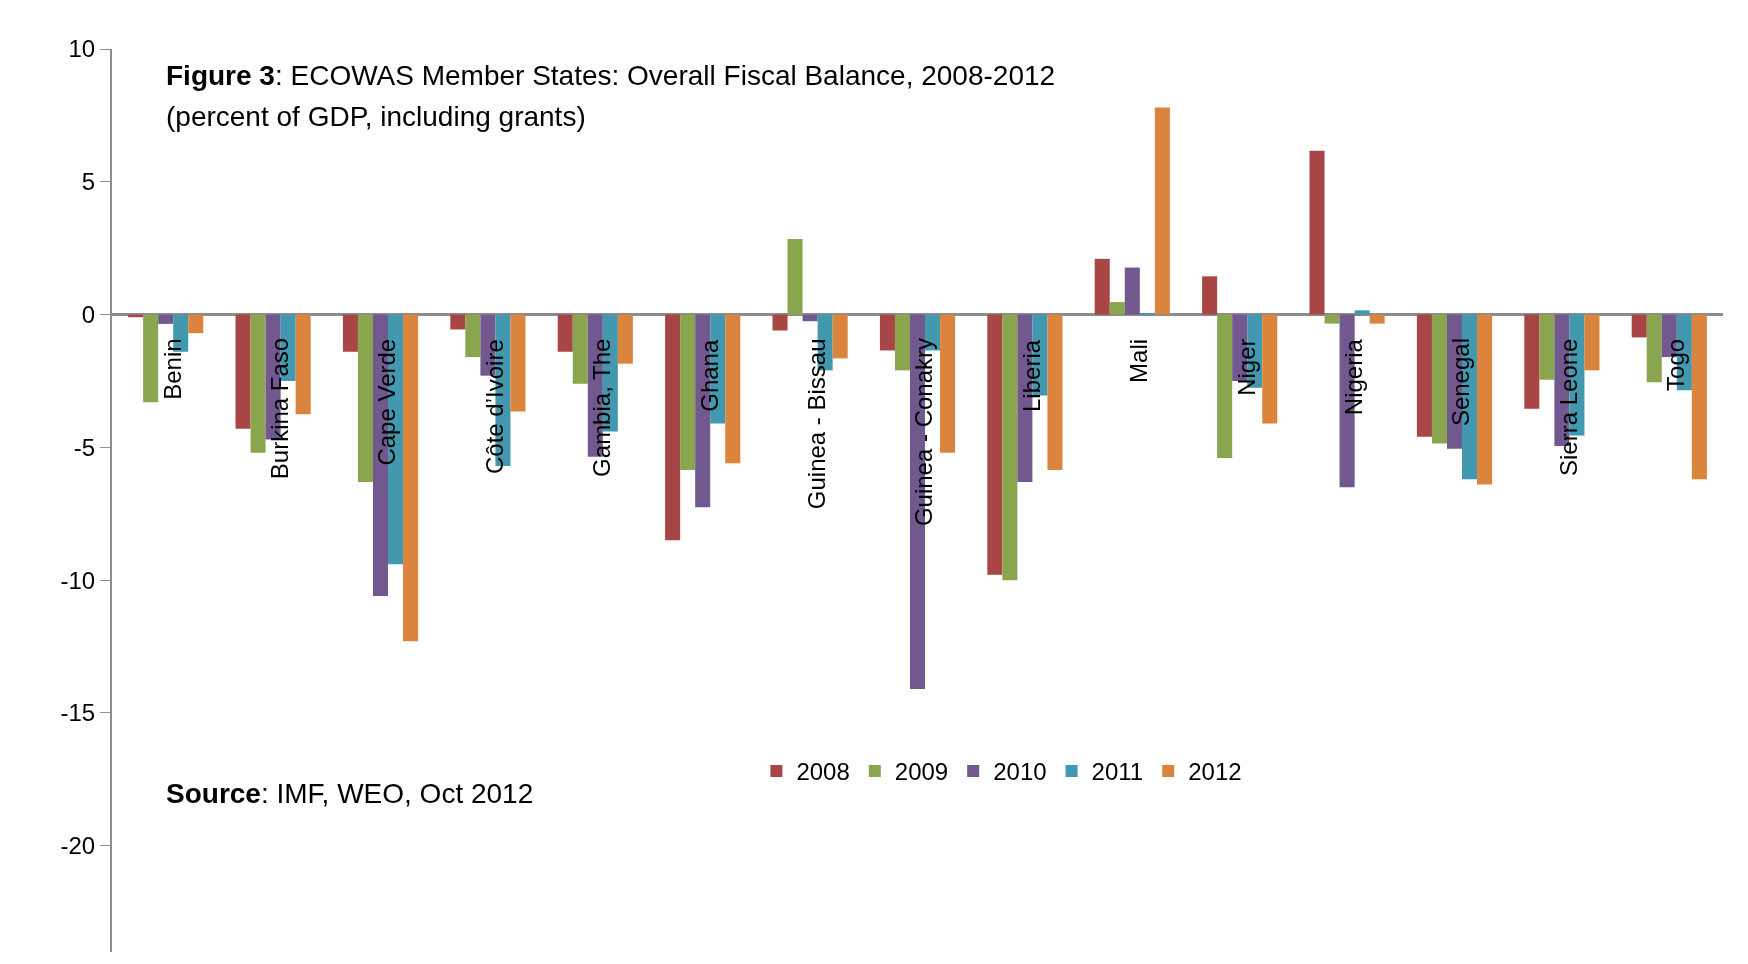 This screenshot has width=1748, height=964. What do you see at coordinates (387, 402) in the screenshot?
I see `x-tick-label: Cape Verde` at bounding box center [387, 402].